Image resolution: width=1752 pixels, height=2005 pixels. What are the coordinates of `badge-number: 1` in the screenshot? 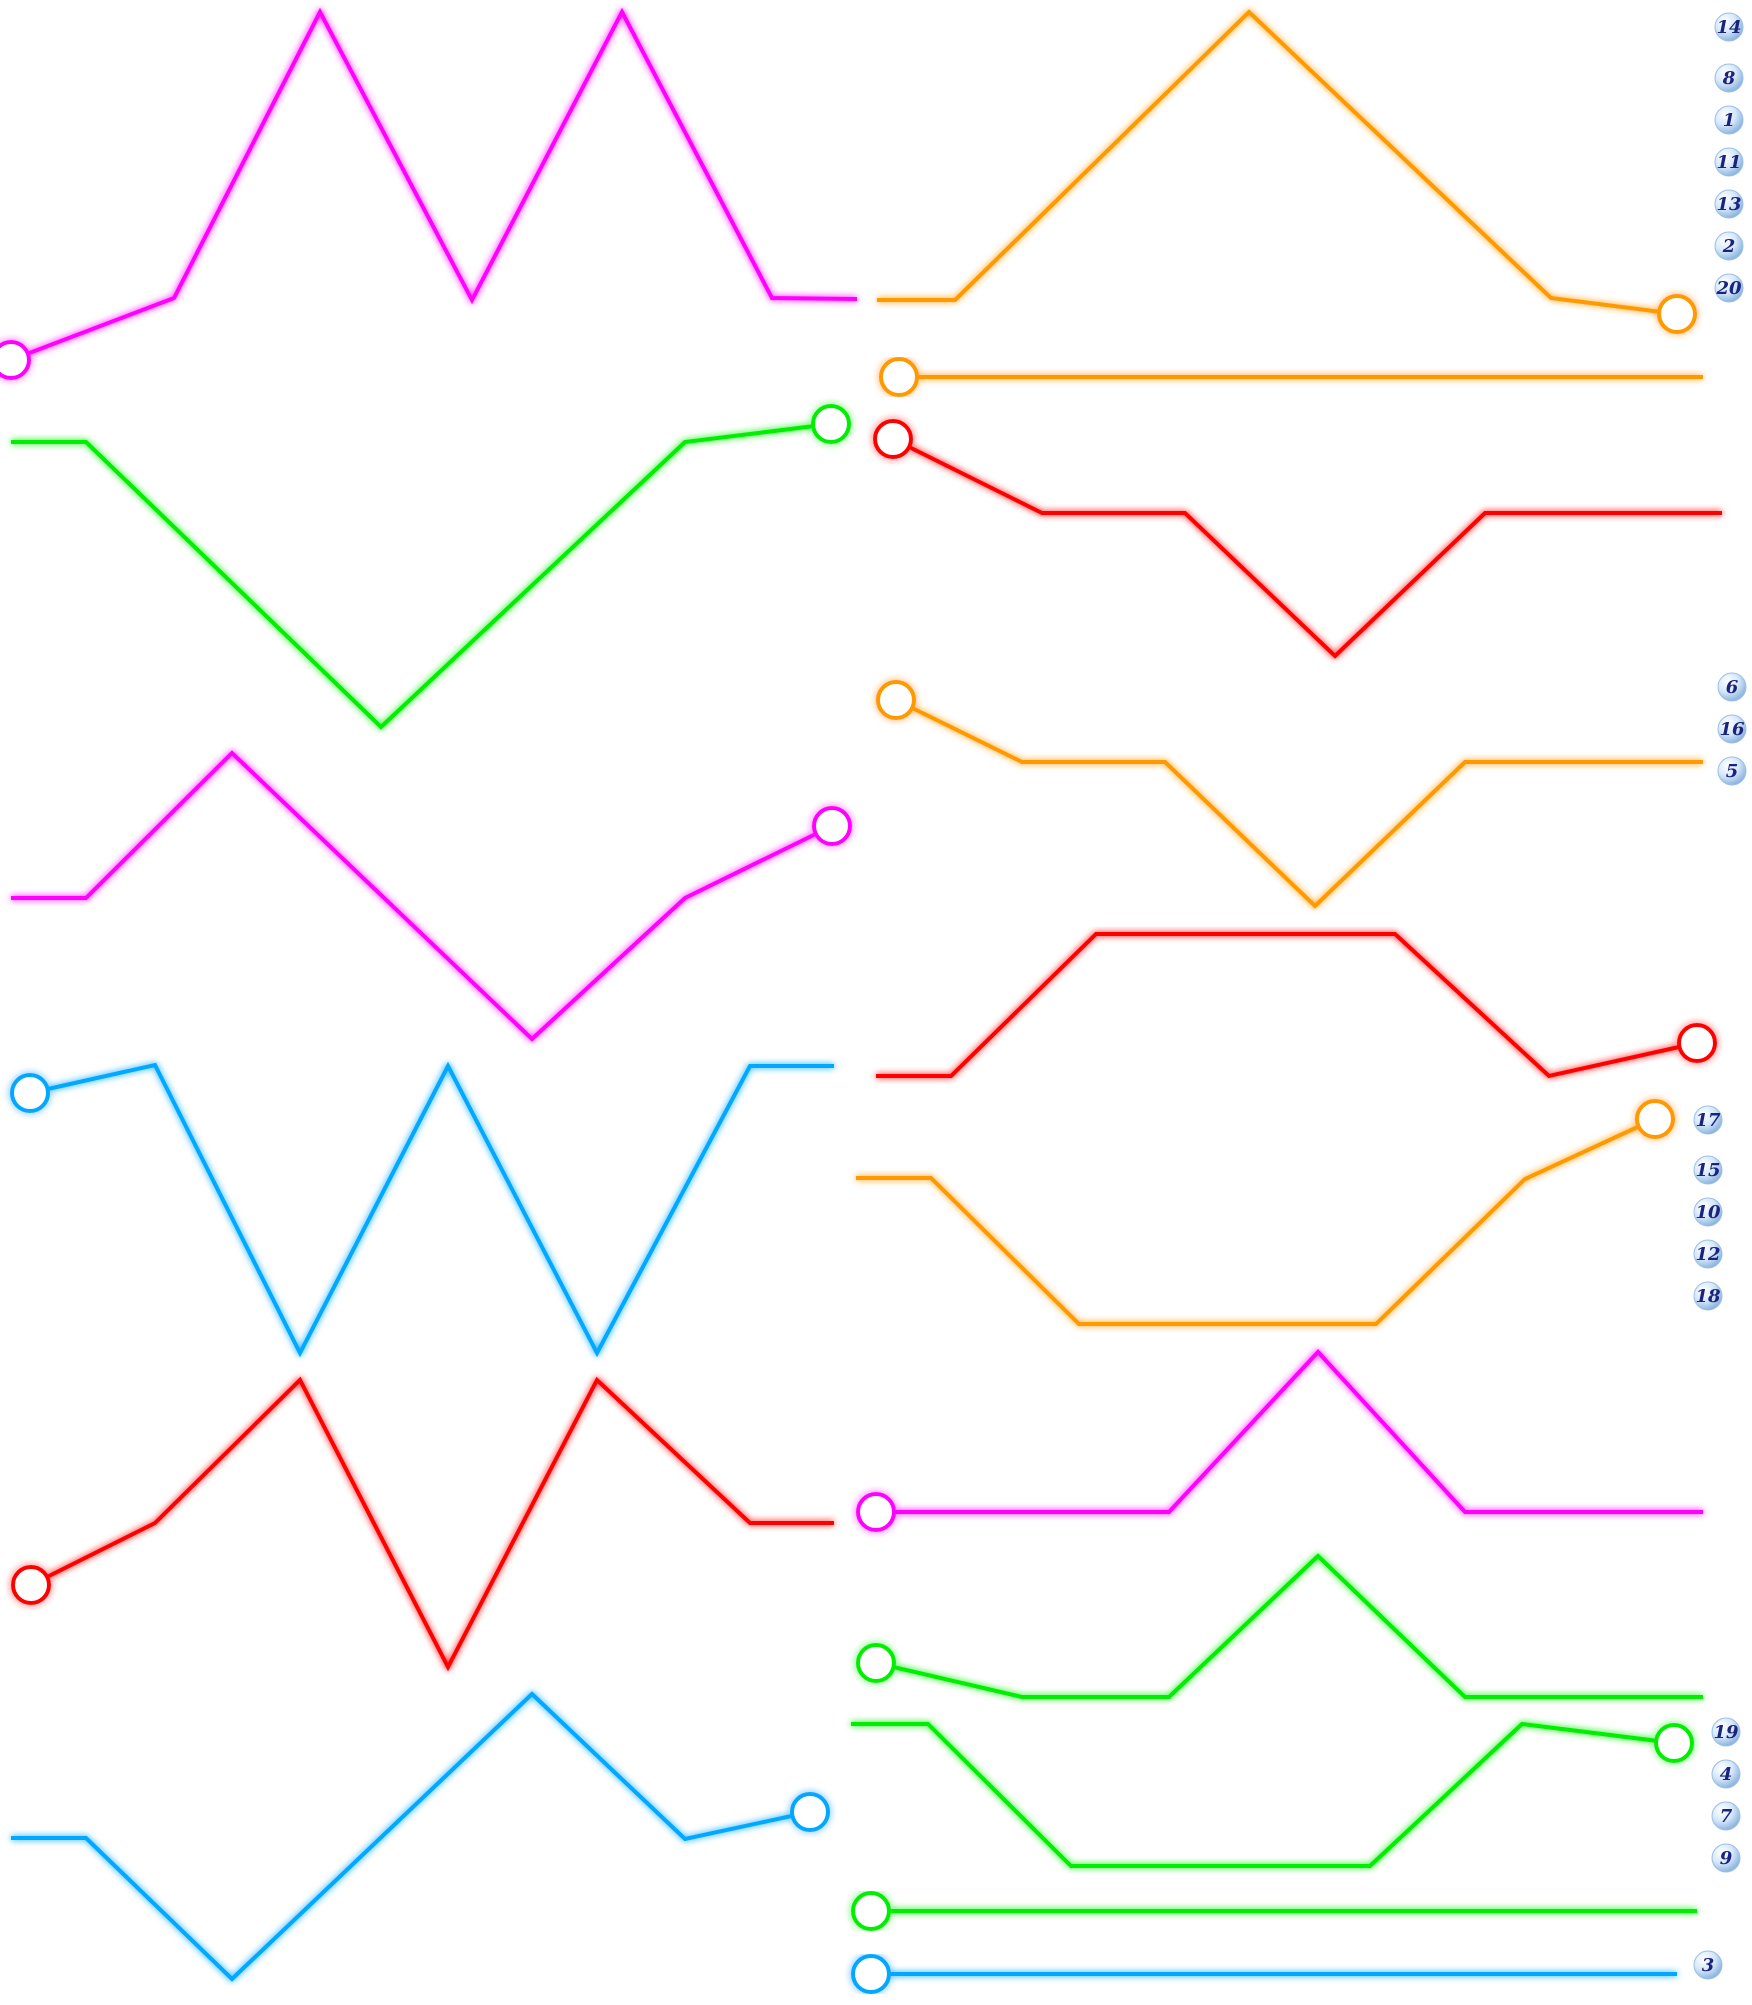 It's located at (1729, 120).